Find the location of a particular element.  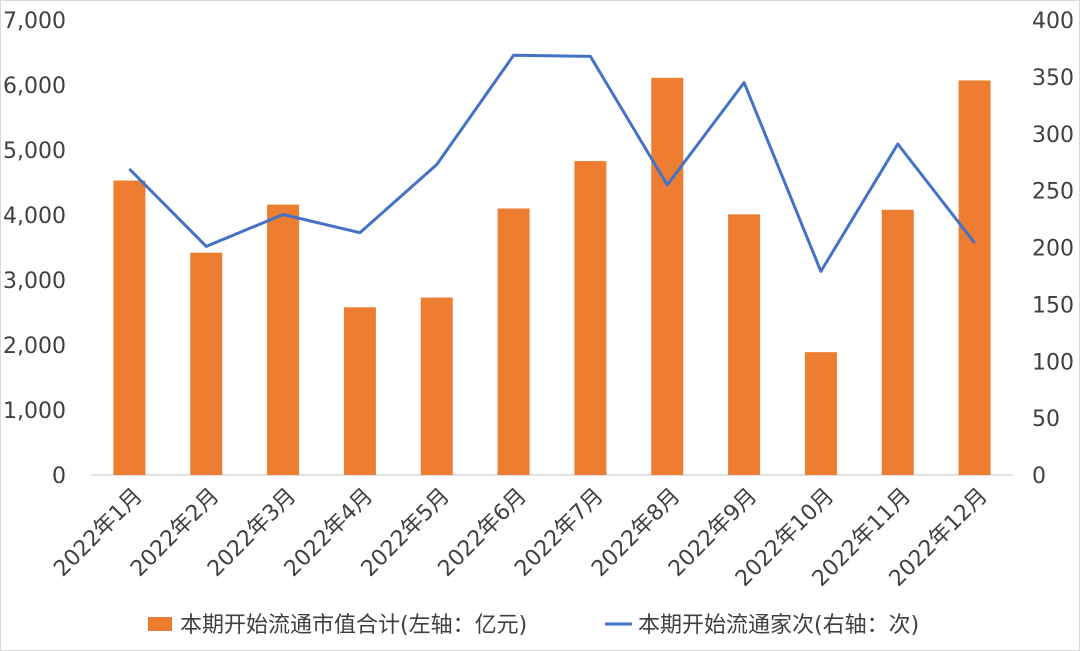

legend: 本期开始流通市值合计(左轴：亿元) 本期开始流通家次(右轴：次) is located at coordinates (533, 625).